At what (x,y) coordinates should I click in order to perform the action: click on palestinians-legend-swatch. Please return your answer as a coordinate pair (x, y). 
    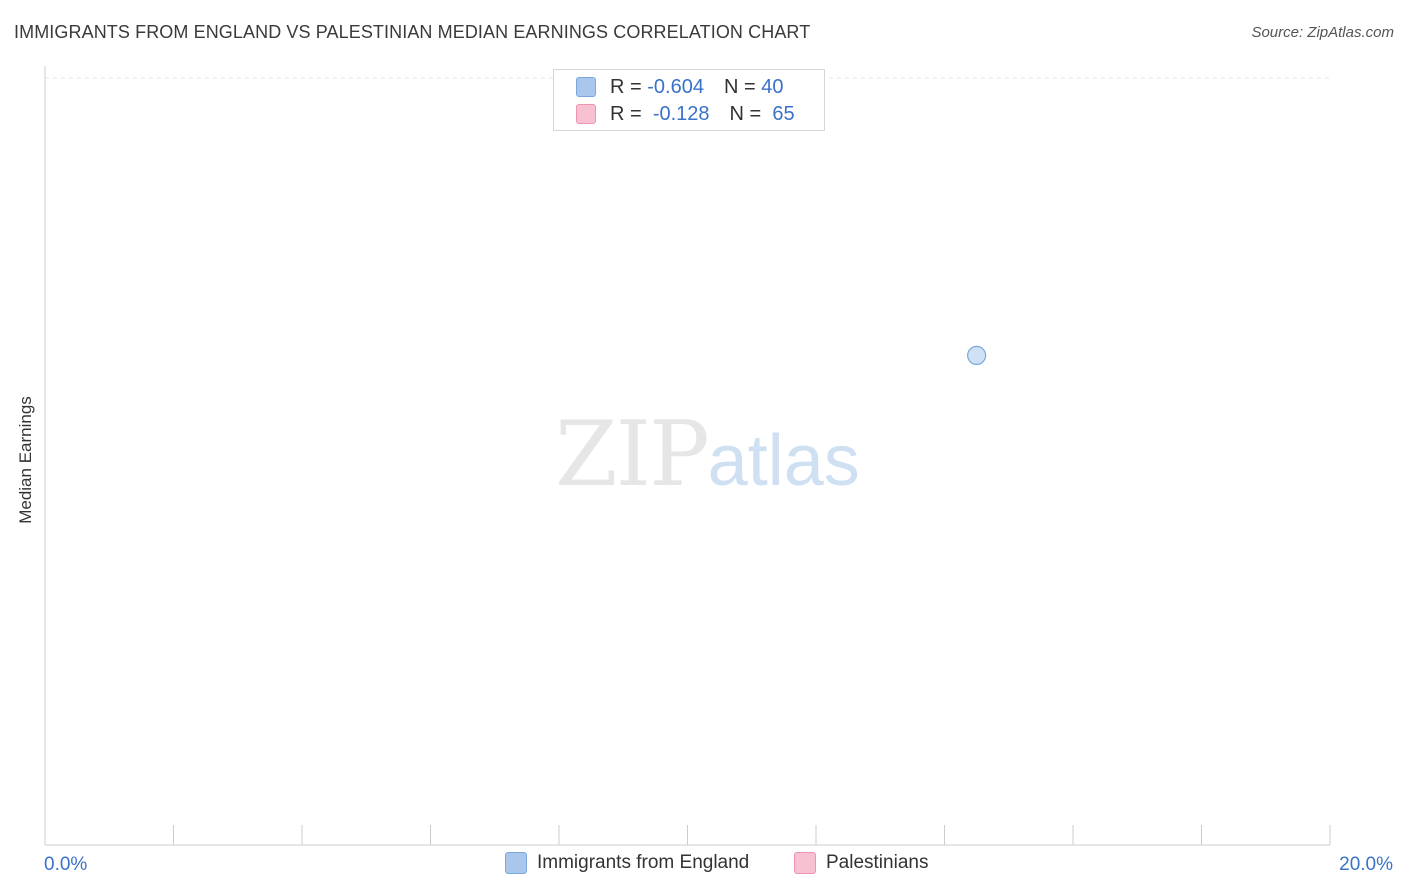
    Looking at the image, I should click on (805, 863).